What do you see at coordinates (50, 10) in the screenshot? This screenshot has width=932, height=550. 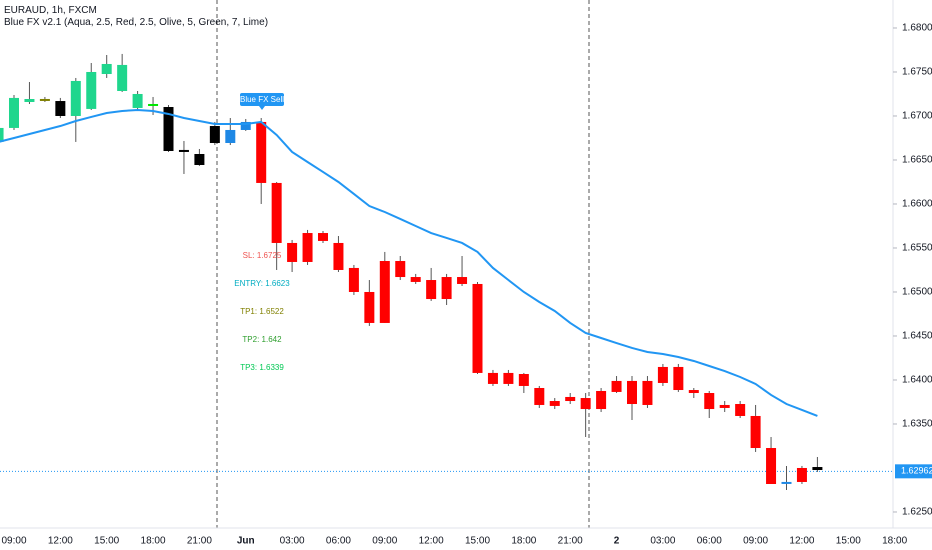 I see `chart-title: EURAUD, 1h, FXCM` at bounding box center [50, 10].